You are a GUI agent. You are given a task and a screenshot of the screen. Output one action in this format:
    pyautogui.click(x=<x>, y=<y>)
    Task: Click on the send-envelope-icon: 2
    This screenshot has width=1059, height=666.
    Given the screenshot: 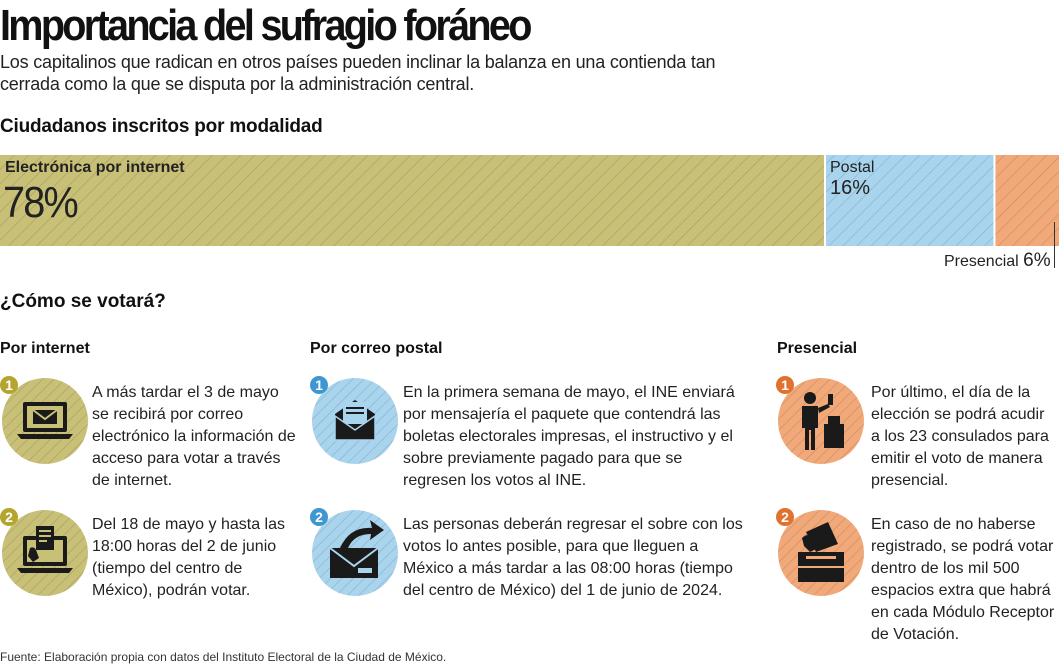 What is the action you would take?
    pyautogui.click(x=354, y=552)
    